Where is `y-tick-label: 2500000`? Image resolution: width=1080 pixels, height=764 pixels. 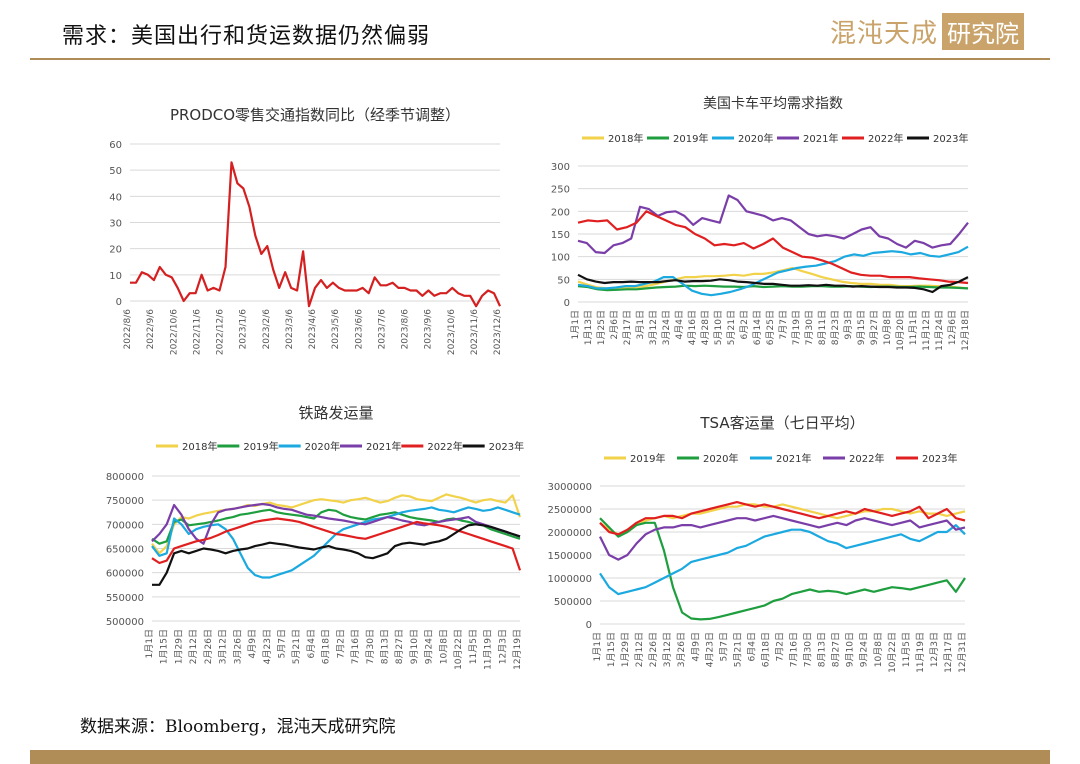 y-tick-label: 2500000 is located at coordinates (569, 510).